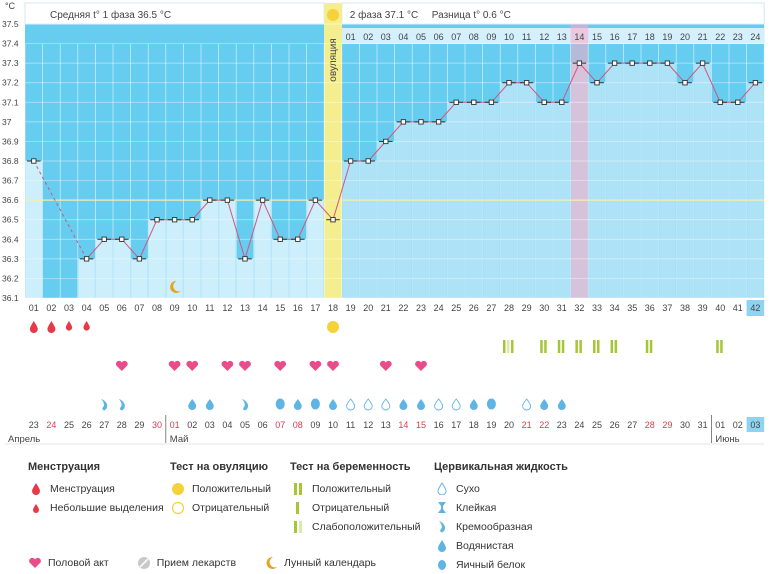 This screenshot has width=770, height=574. What do you see at coordinates (474, 37) in the screenshot?
I see `phase2-day-label: 08` at bounding box center [474, 37].